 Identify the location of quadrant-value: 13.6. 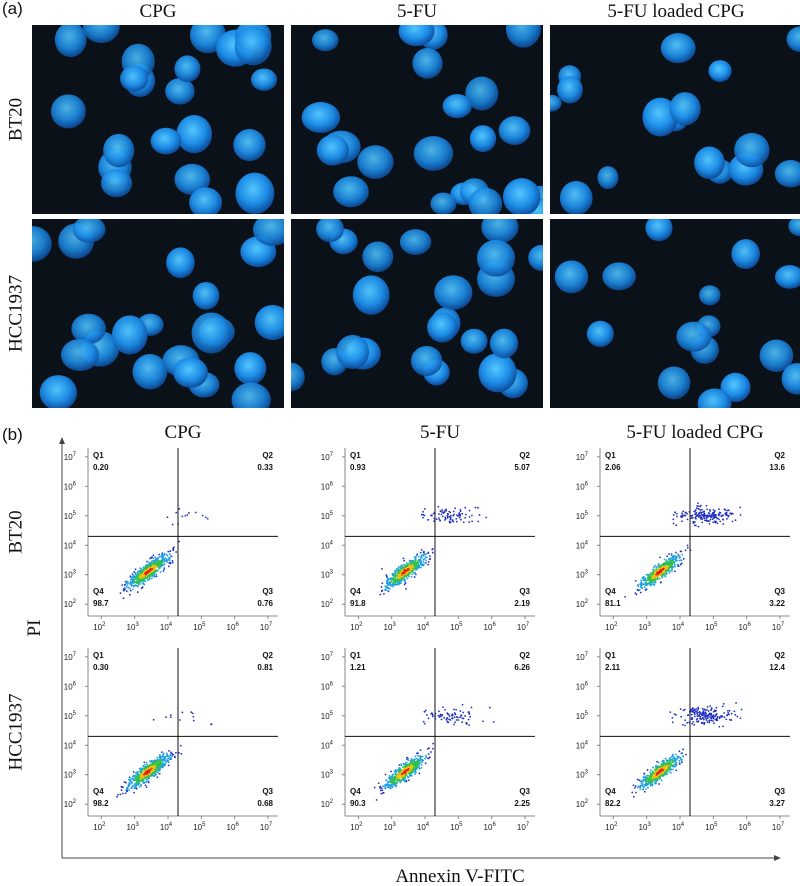
(777, 467).